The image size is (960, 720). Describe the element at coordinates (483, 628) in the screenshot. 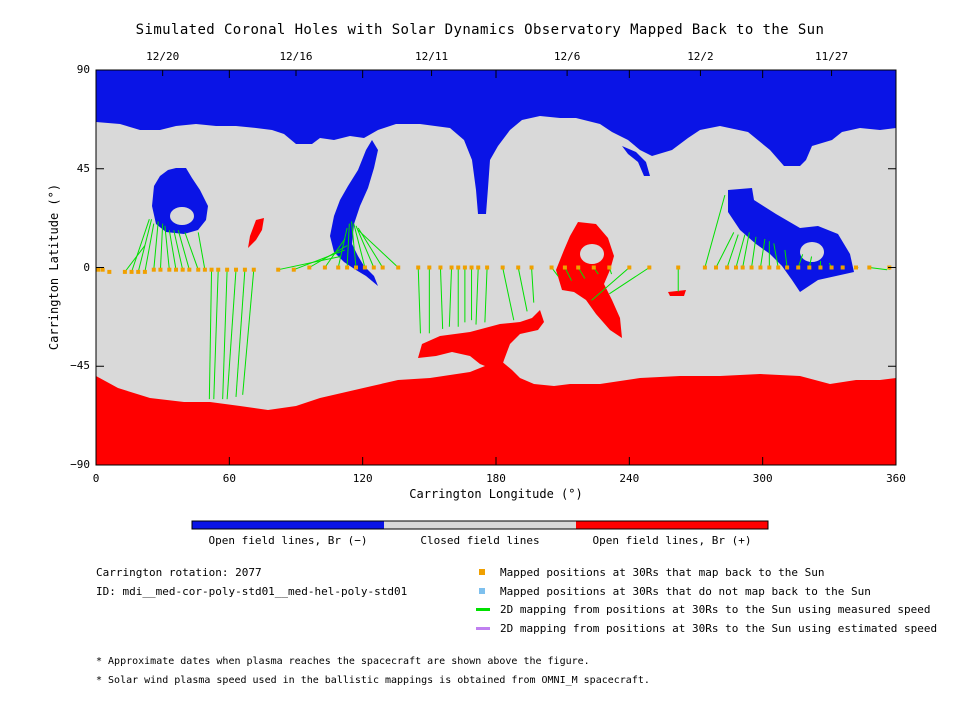

I see `legend-line-swatch` at that location.